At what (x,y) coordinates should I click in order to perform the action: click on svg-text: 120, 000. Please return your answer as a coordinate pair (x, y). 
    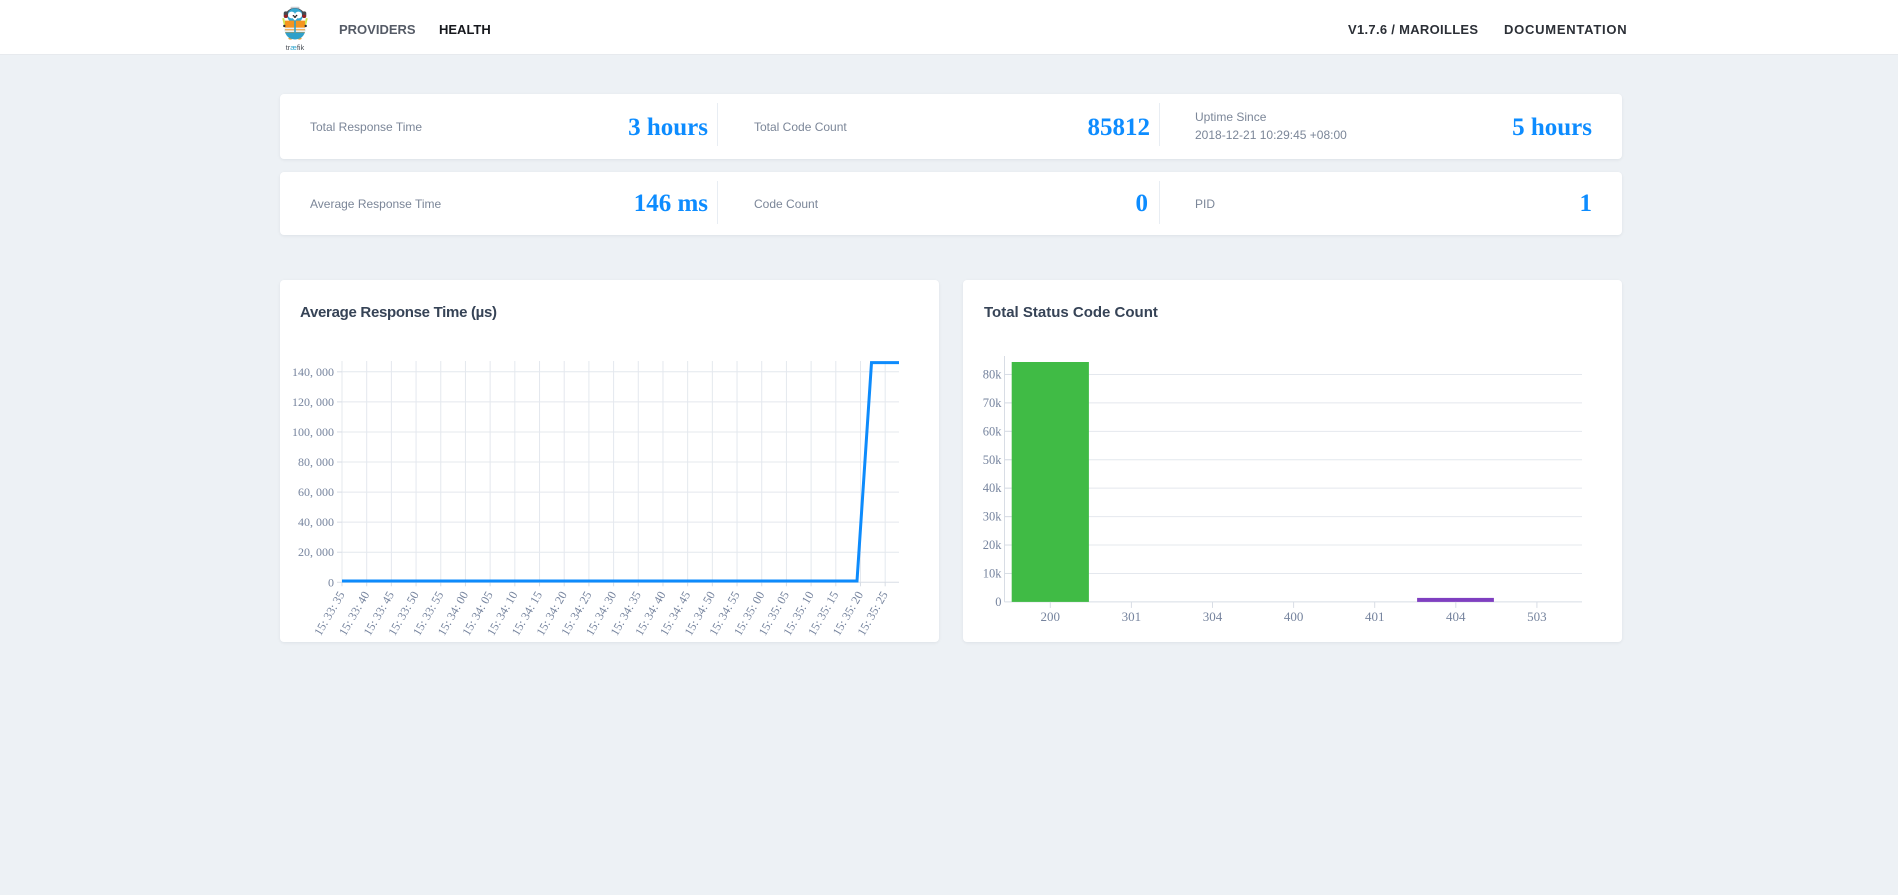
    Looking at the image, I should click on (313, 402).